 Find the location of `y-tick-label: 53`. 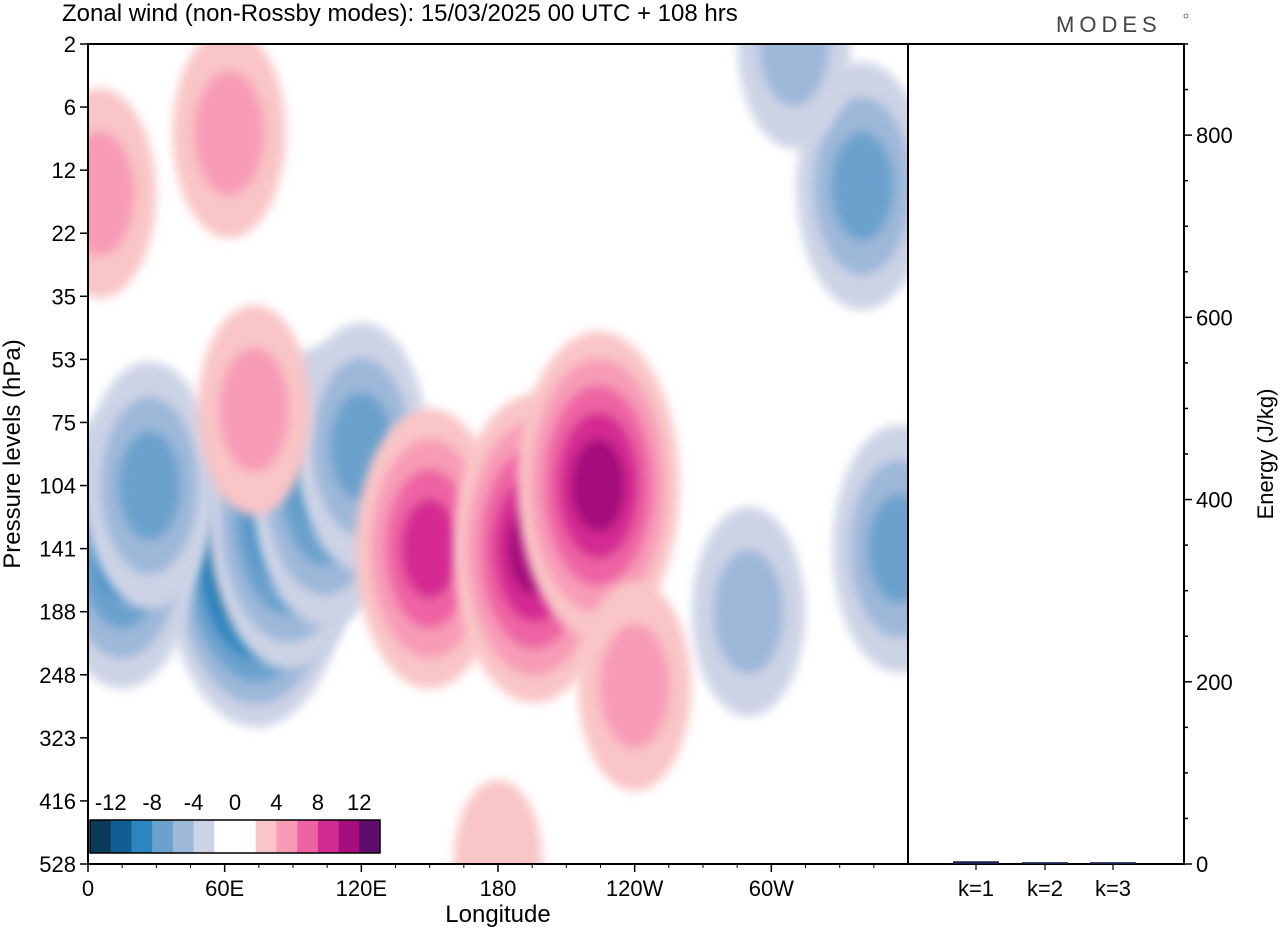

y-tick-label: 53 is located at coordinates (64, 359).